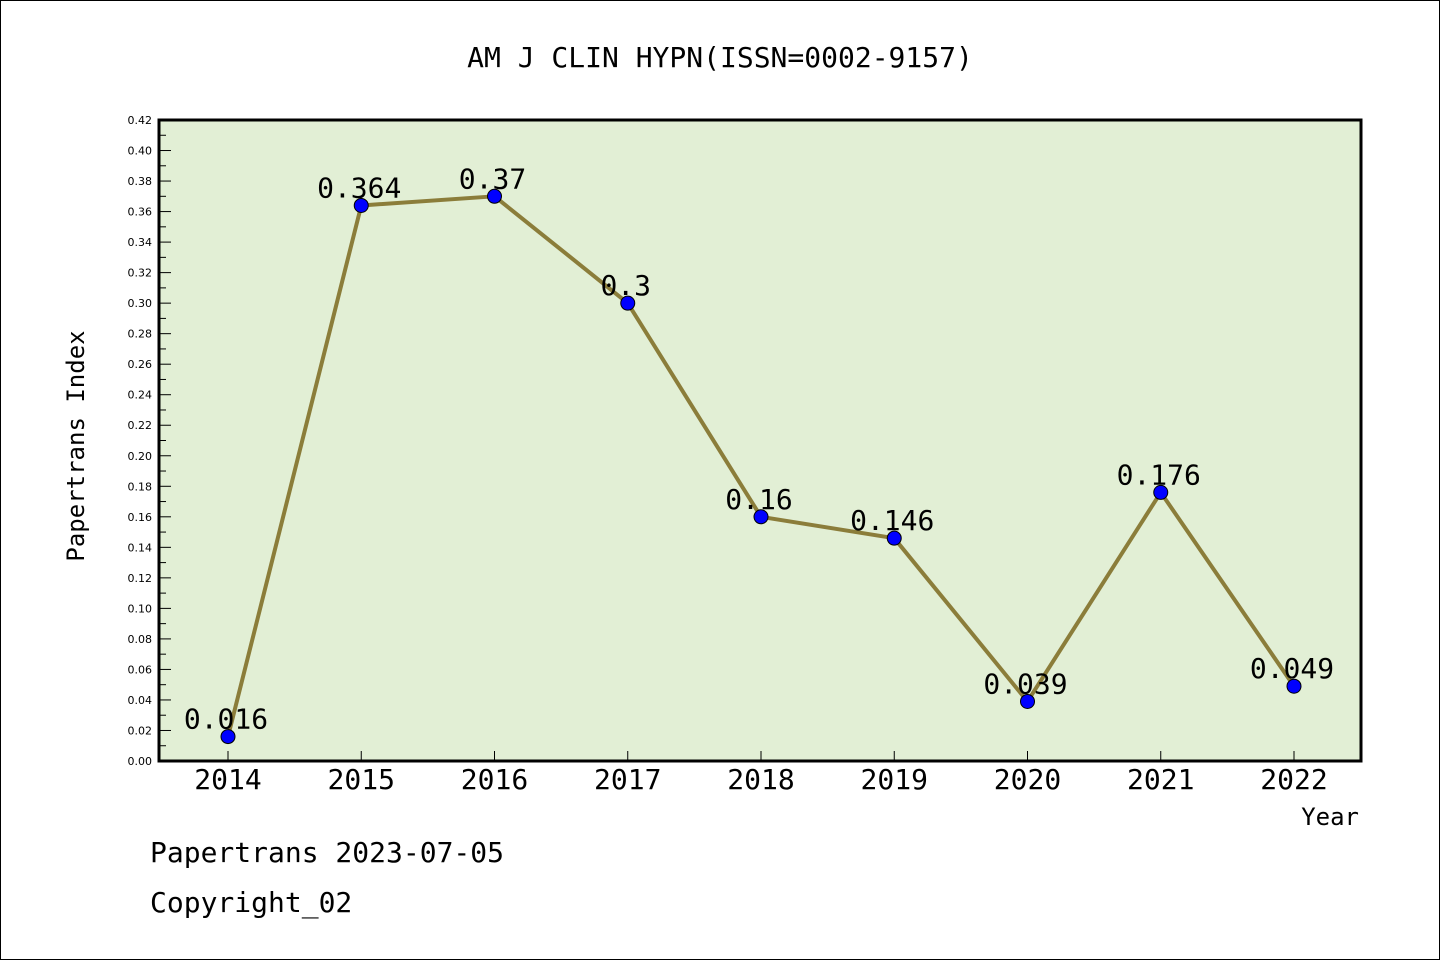 This screenshot has width=1440, height=960. Describe the element at coordinates (140, 639) in the screenshot. I see `y-tick-label: 0.08` at that location.